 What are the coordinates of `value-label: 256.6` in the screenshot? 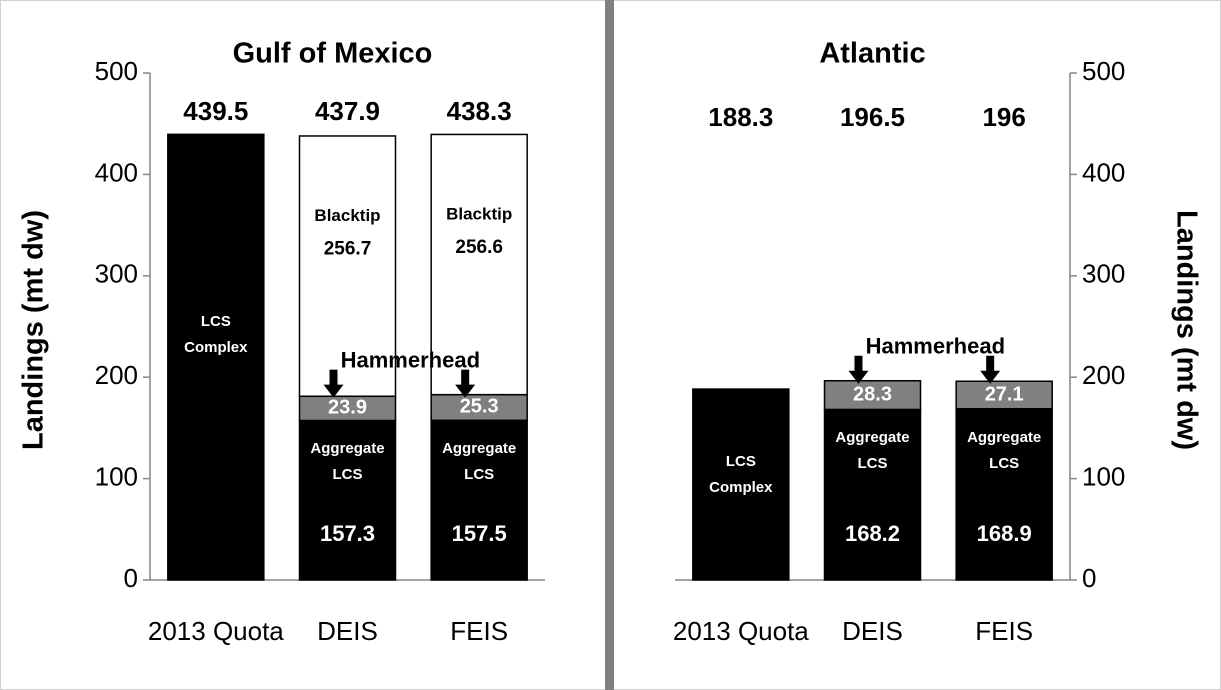 It's located at (479, 247).